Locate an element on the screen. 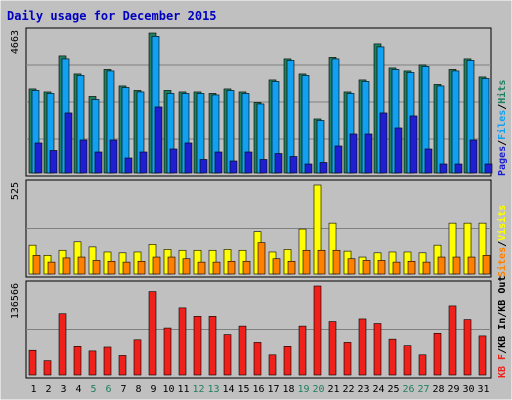 Image resolution: width=512 pixels, height=400 pixels. x-tick-label: 21 is located at coordinates (333, 389).